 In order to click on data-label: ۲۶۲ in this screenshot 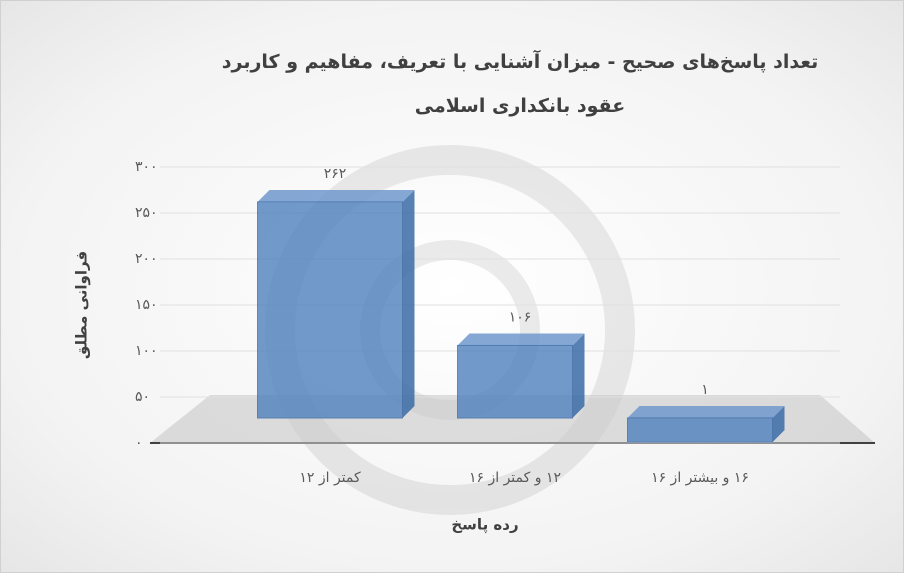, I will do `click(335, 174)`.